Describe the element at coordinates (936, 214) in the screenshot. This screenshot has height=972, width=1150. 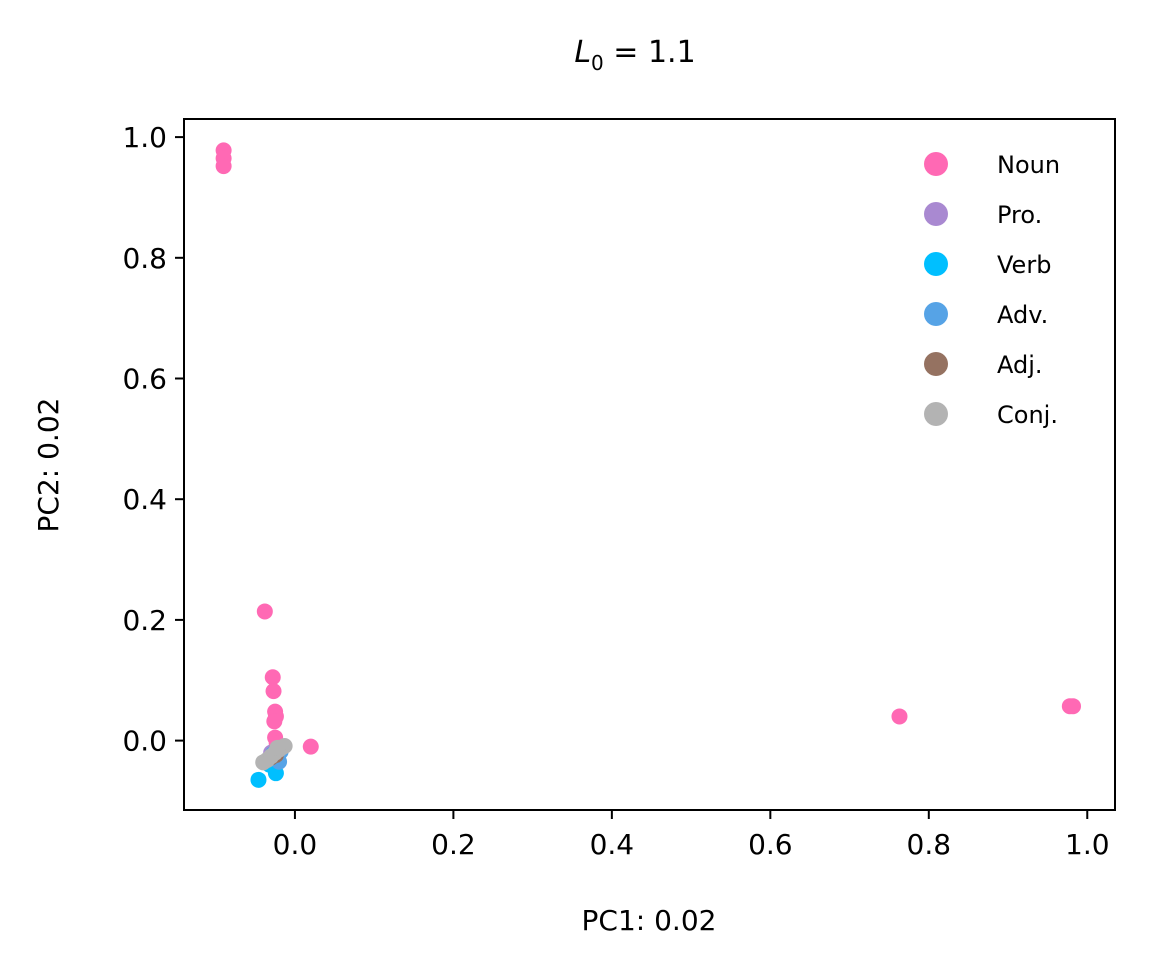
I see `legend-marker-pro` at that location.